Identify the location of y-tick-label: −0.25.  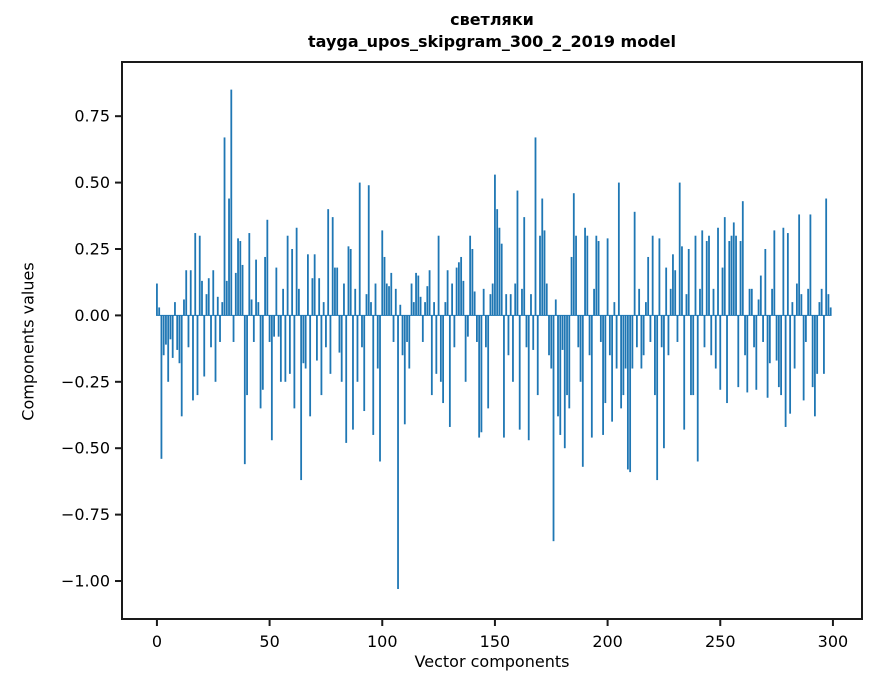
(85, 381).